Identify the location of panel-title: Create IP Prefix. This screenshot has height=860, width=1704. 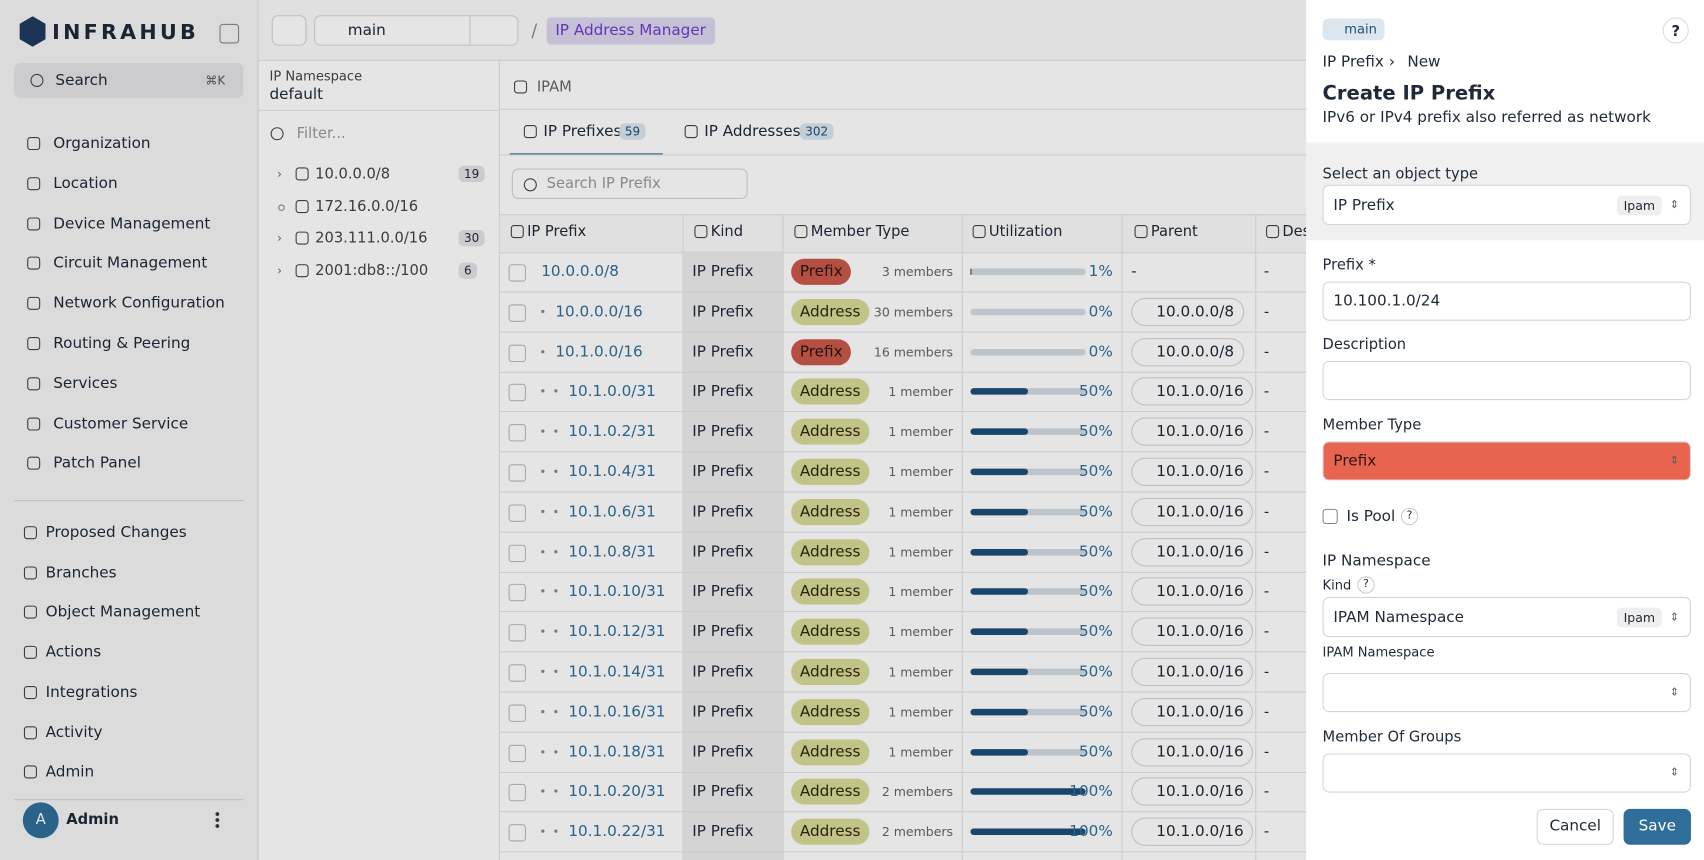
(1409, 93).